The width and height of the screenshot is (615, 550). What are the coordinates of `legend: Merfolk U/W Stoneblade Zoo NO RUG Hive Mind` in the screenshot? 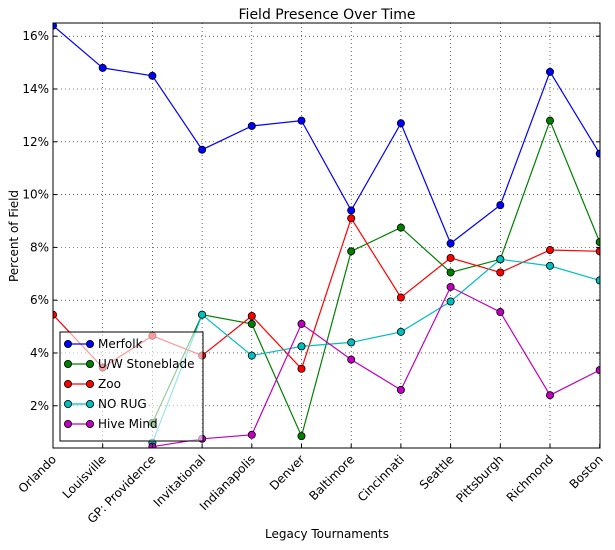 It's located at (131, 386).